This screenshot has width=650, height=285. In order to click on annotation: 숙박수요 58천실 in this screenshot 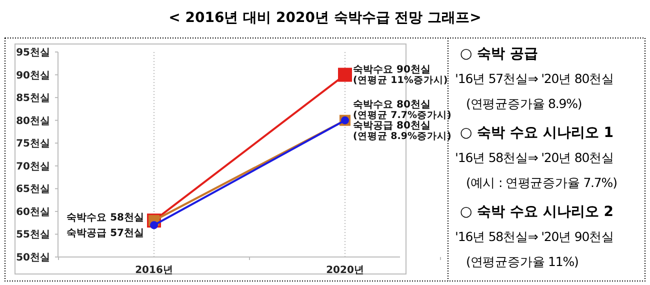, I will do `click(105, 218)`.